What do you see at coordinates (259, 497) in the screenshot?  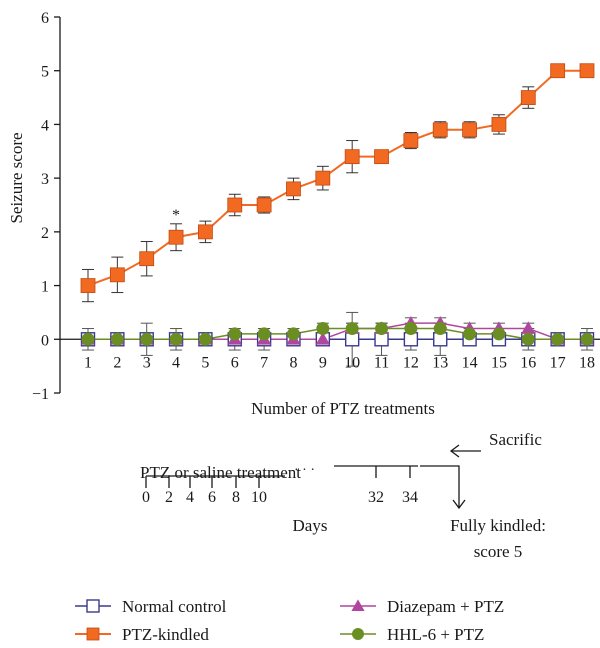 I see `timeline-day-label: 10` at bounding box center [259, 497].